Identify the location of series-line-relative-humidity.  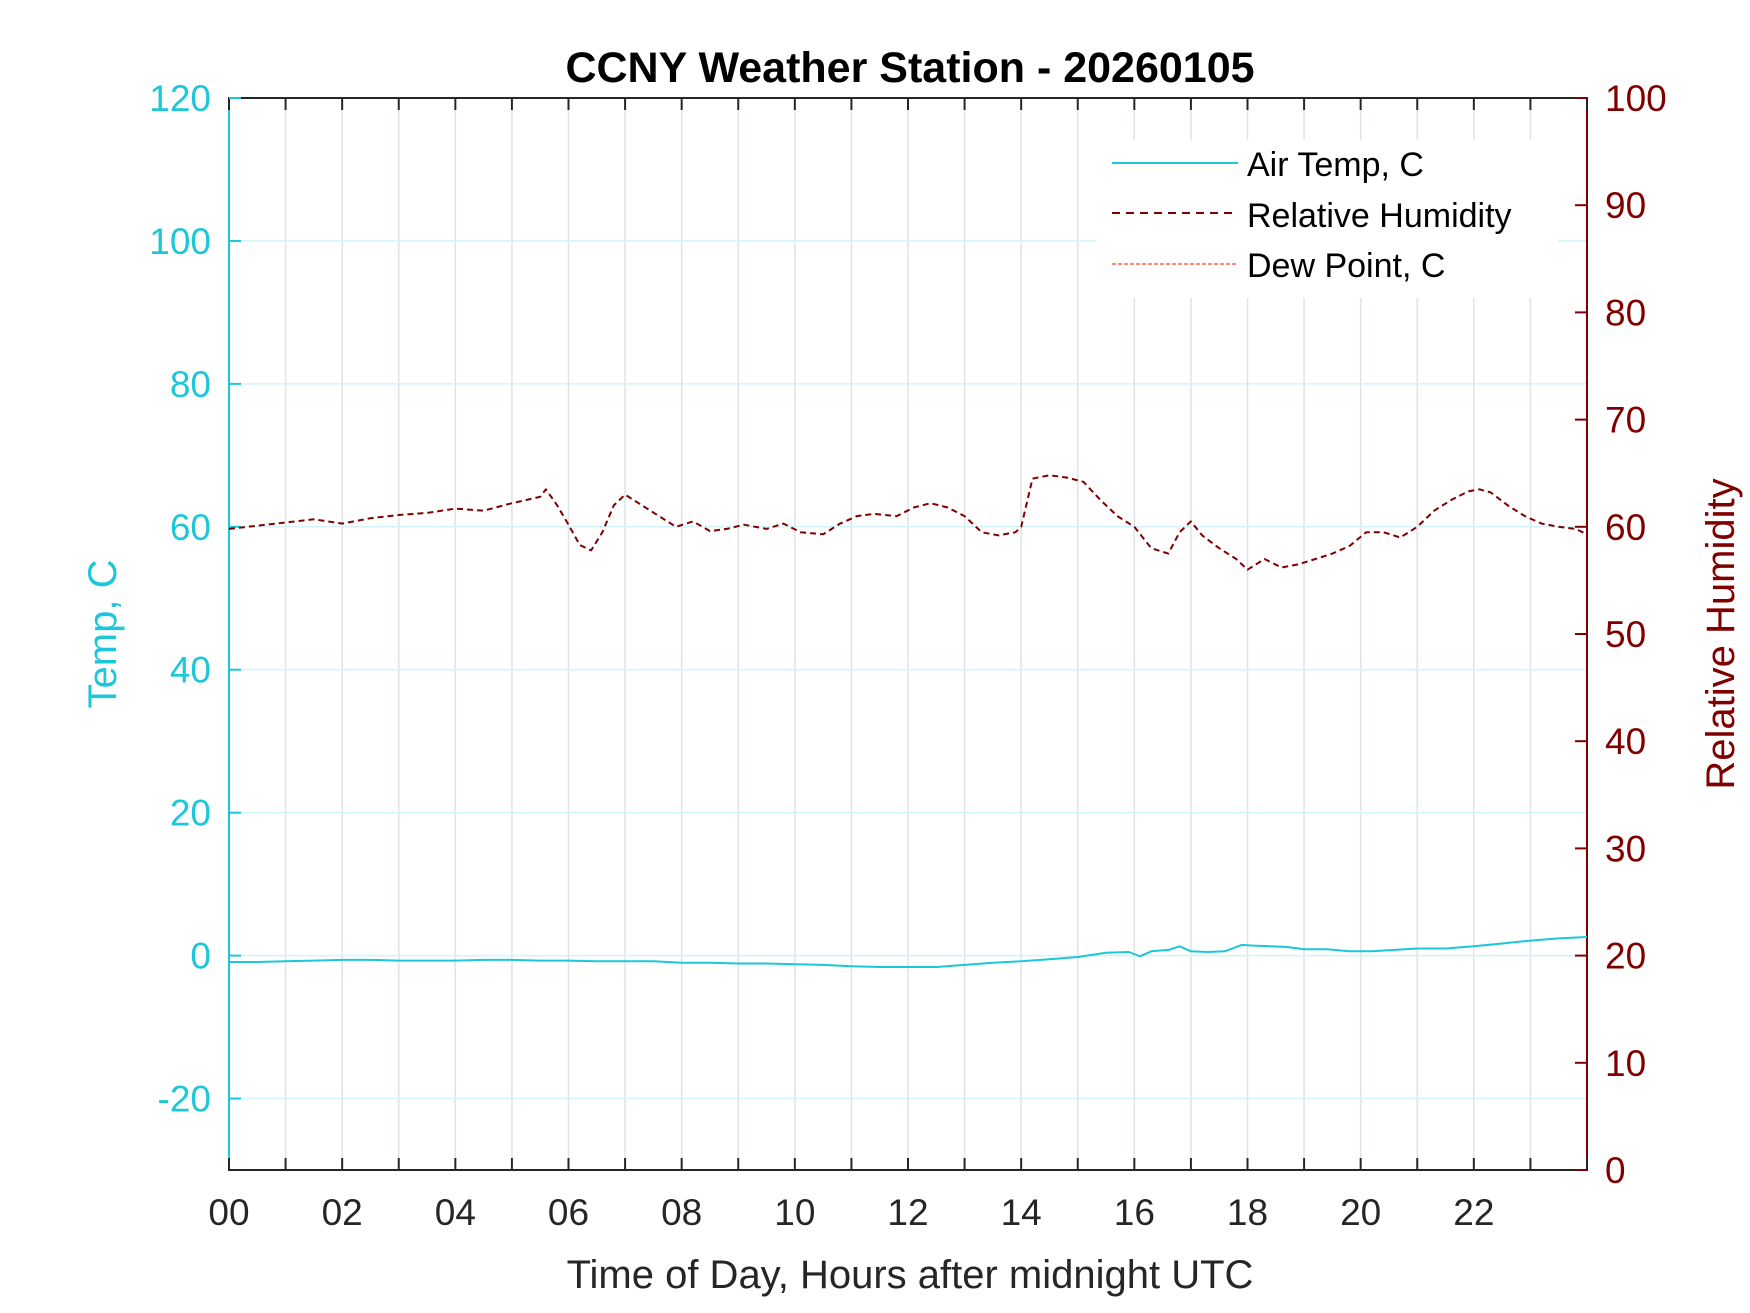
(908, 522).